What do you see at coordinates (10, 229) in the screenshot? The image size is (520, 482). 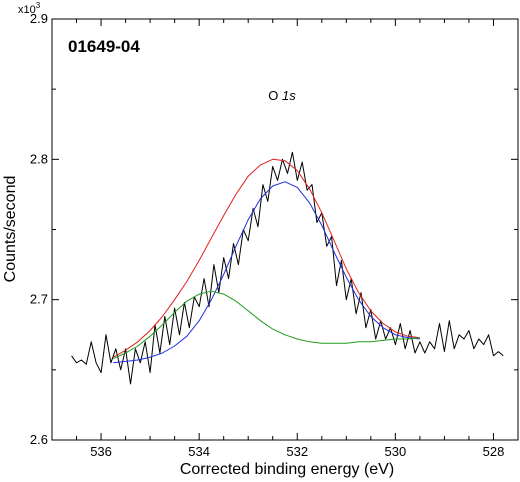 I see `y-axis-title: Counts/second` at bounding box center [10, 229].